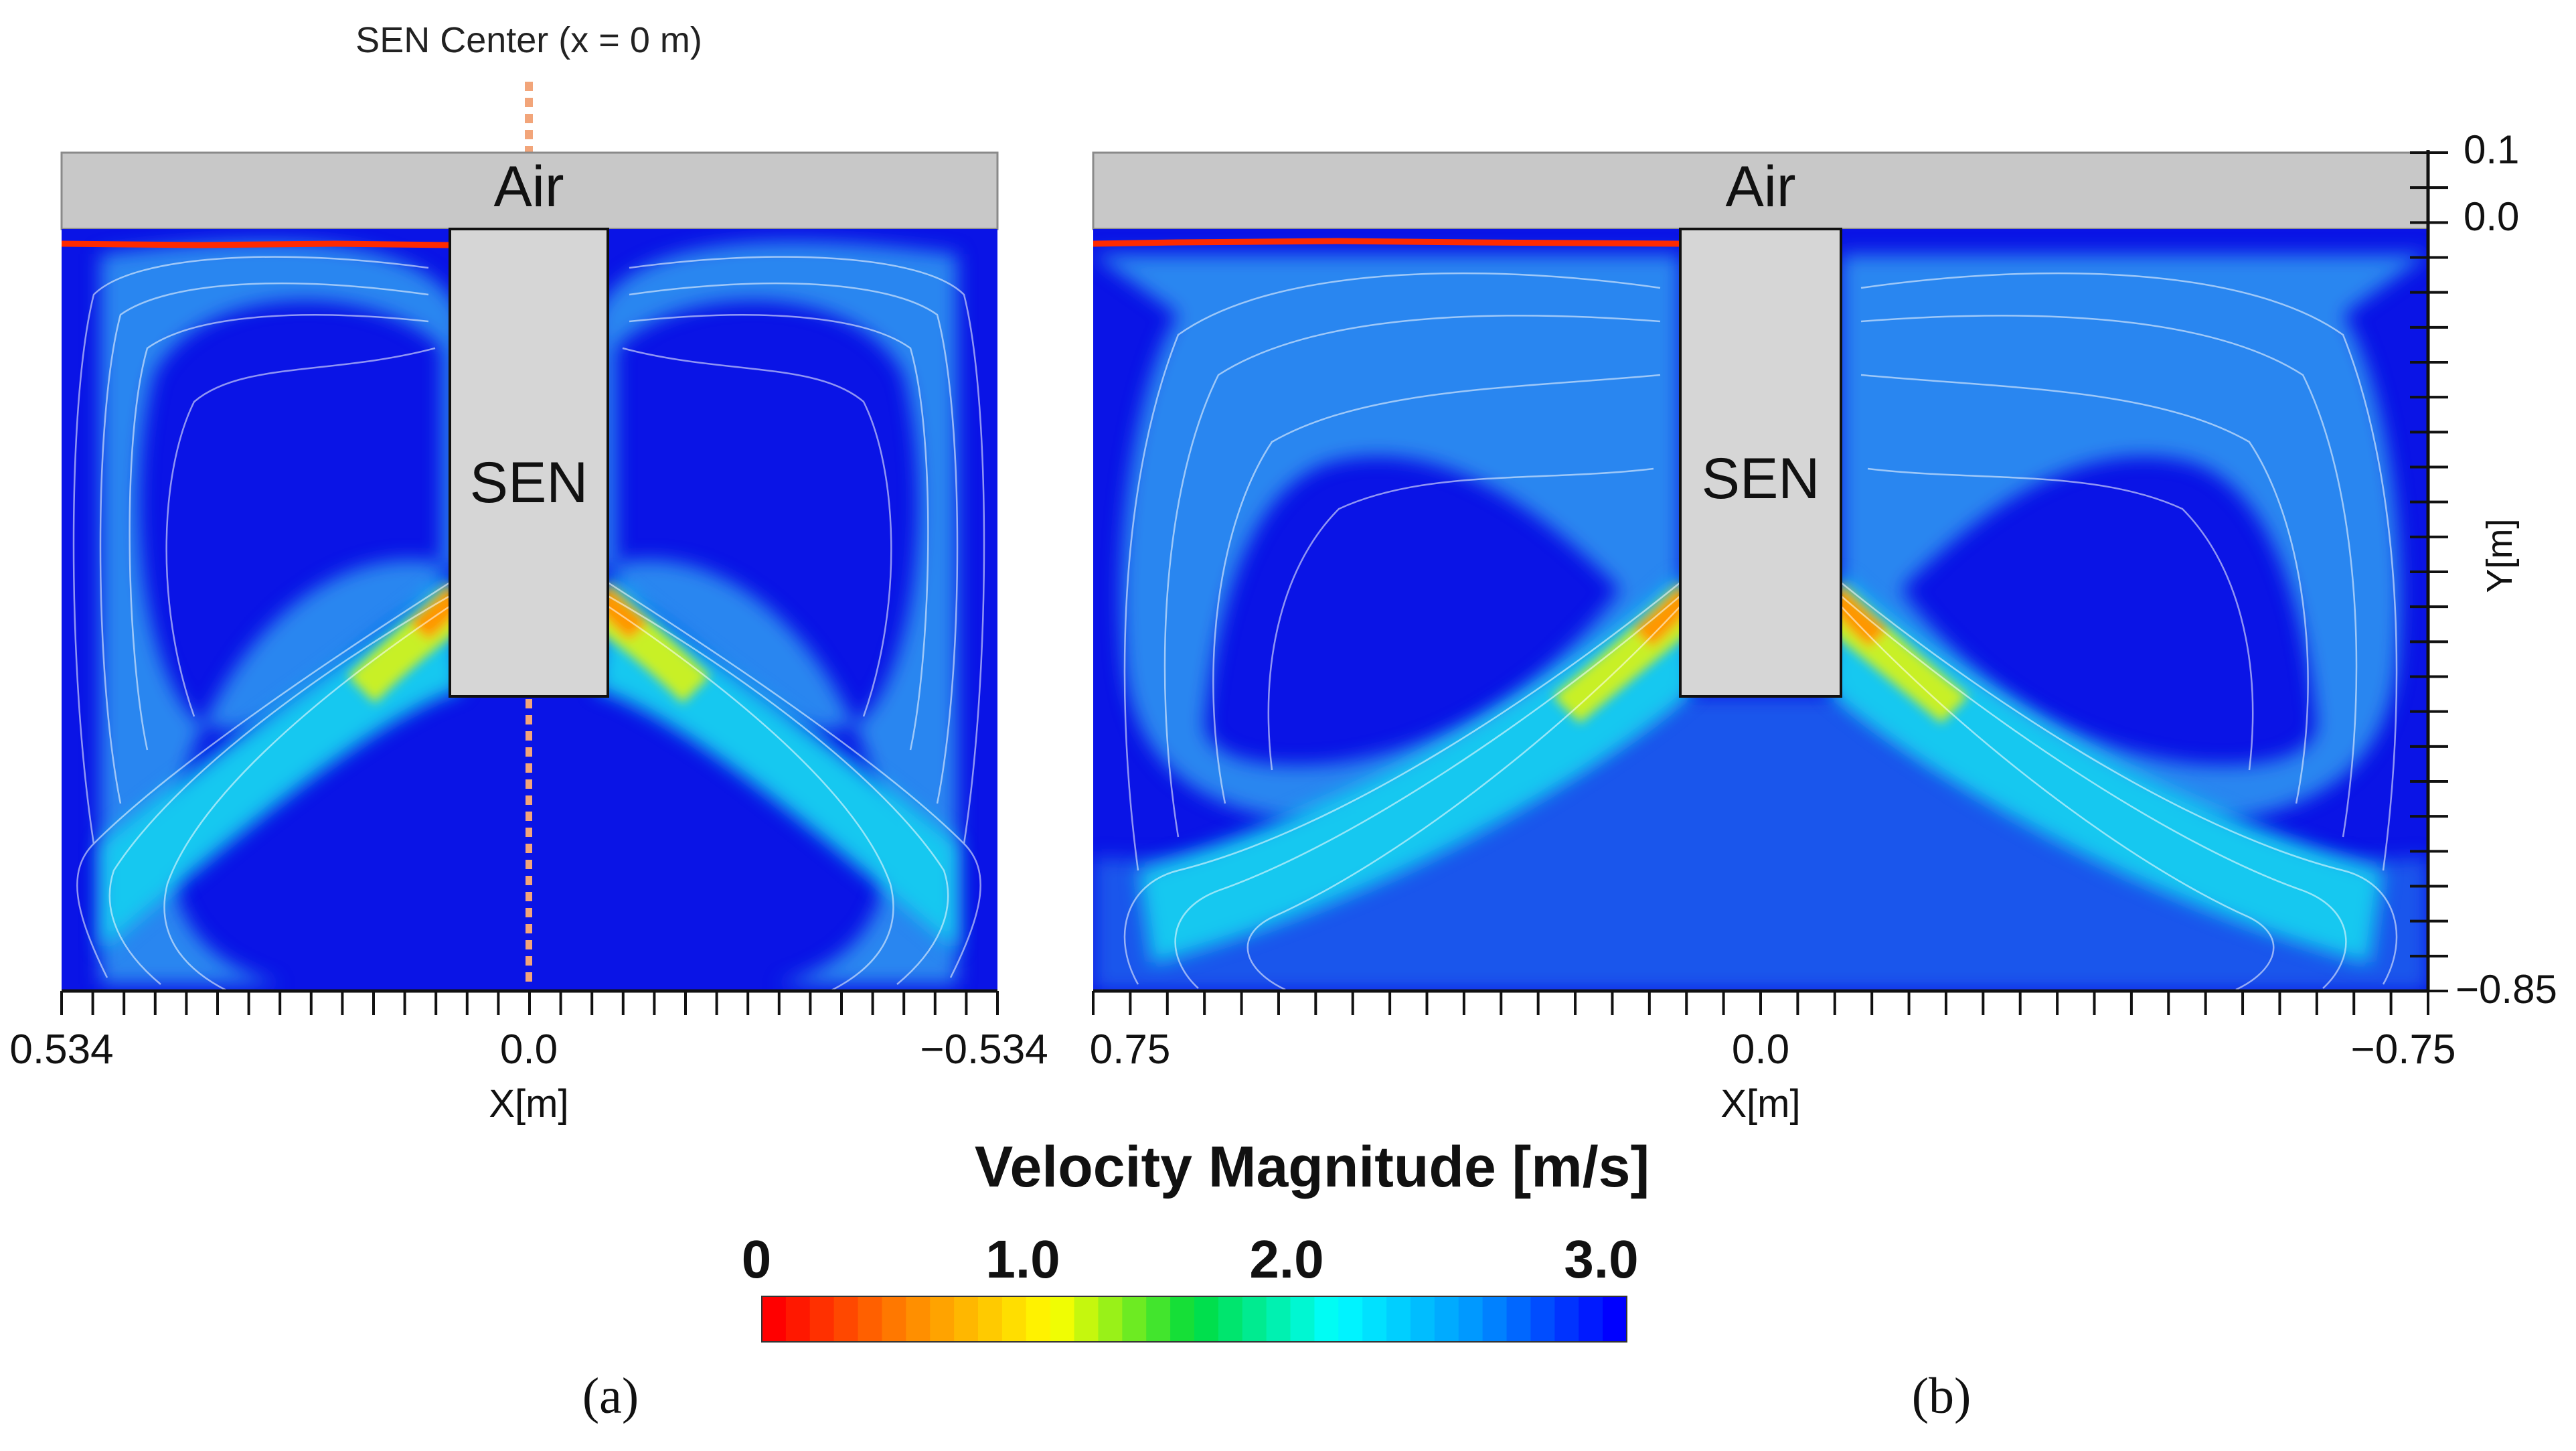  Describe the element at coordinates (984, 1049) in the screenshot. I see `x-tick-label-right: −0.534` at that location.